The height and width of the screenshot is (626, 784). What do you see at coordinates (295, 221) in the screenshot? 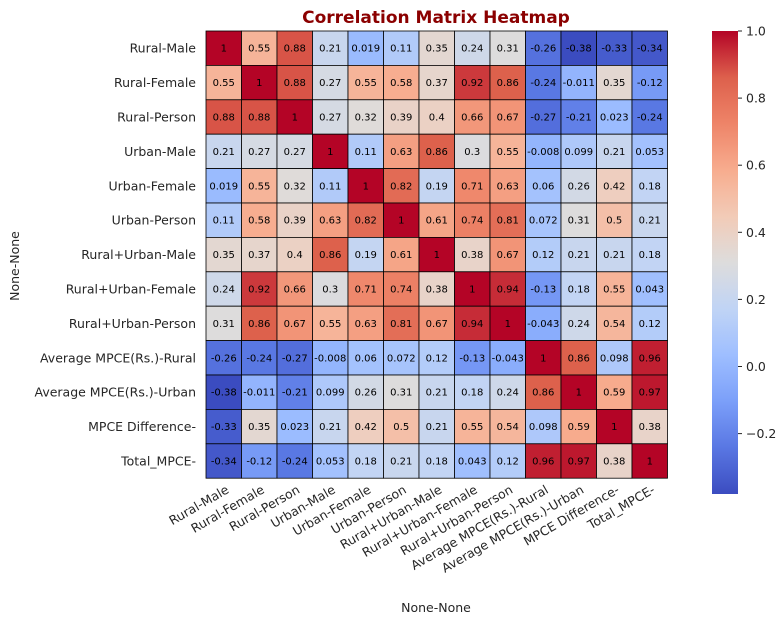
I see `cell-value-label: 0.39` at bounding box center [295, 221].